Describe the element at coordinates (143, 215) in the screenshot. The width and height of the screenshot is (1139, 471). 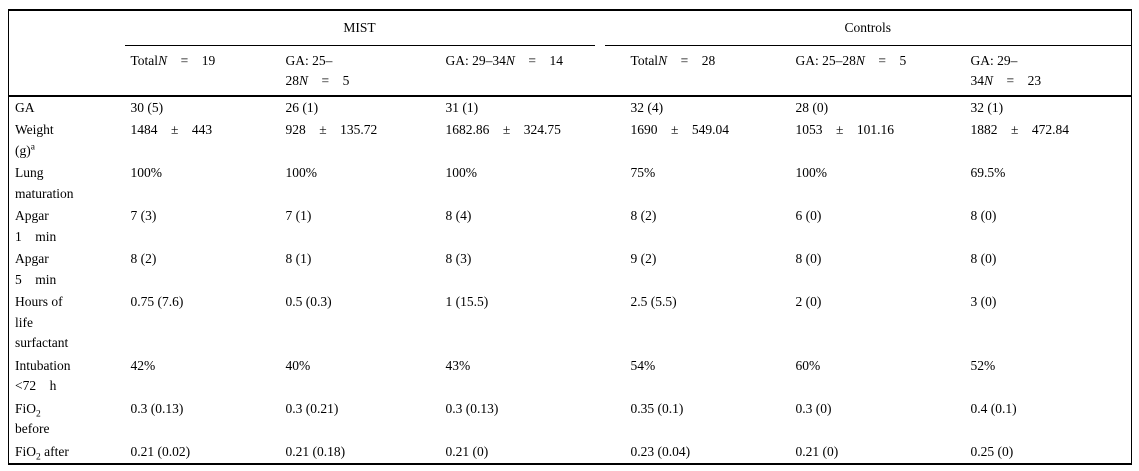
I see `table-cell: 7 (3)` at that location.